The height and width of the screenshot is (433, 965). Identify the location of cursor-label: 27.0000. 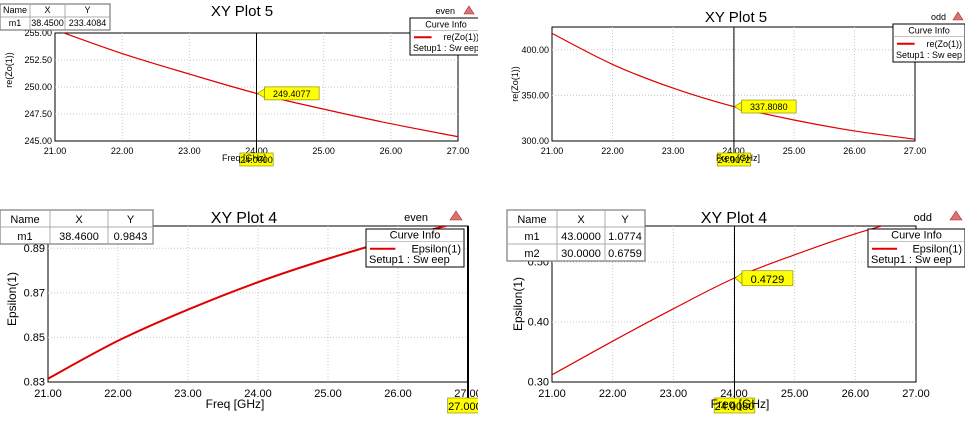
(462, 405).